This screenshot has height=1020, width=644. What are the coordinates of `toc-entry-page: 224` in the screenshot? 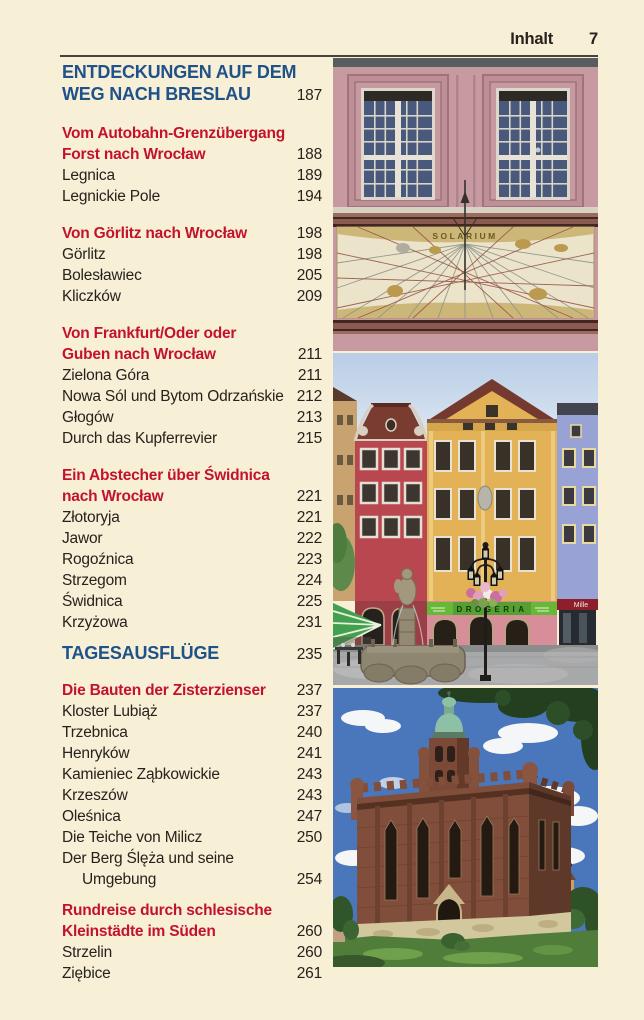 It's located at (309, 580).